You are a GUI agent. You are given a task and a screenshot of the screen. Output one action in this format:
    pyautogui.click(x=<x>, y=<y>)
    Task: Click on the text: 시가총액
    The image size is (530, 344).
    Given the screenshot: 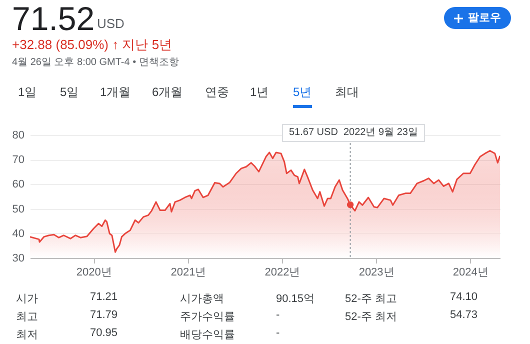 What is the action you would take?
    pyautogui.click(x=202, y=299)
    